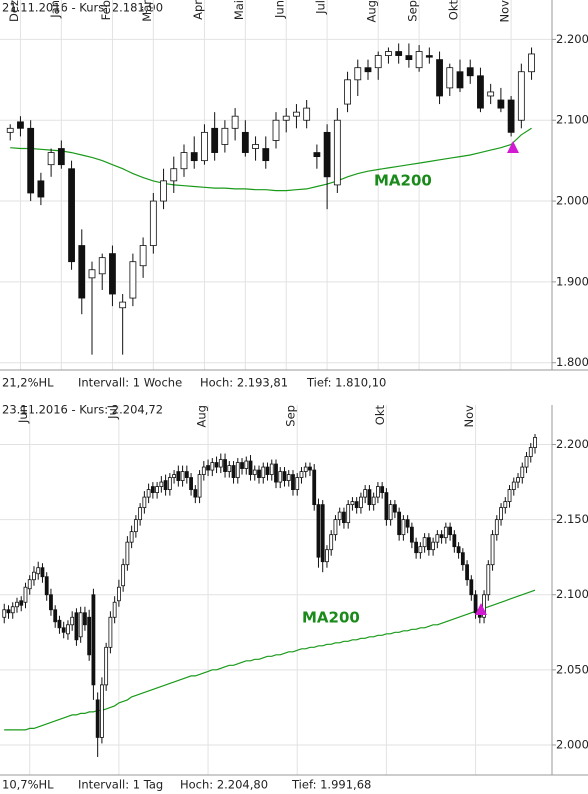  Describe the element at coordinates (239, 10) in the screenshot. I see `x-tick-label: Mai` at that location.